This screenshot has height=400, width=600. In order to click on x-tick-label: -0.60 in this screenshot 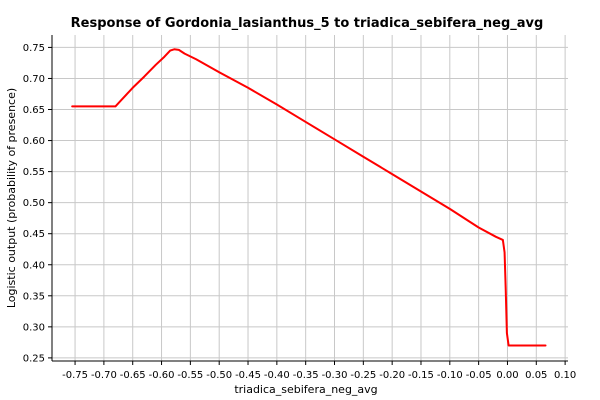, I will do `click(162, 375)`.